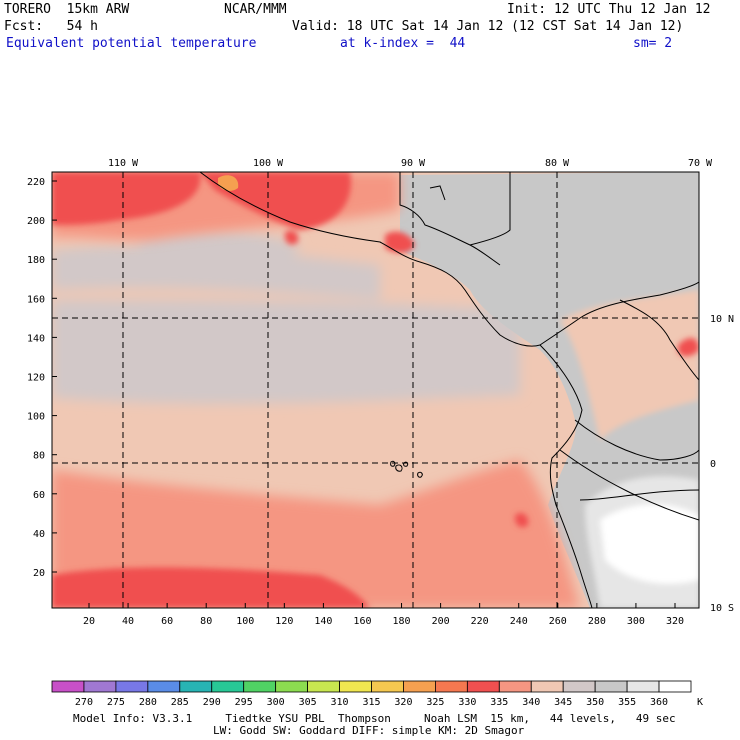 Image resolution: width=740 pixels, height=740 pixels. Describe the element at coordinates (39, 573) in the screenshot. I see `y-tick-label: 20` at that location.